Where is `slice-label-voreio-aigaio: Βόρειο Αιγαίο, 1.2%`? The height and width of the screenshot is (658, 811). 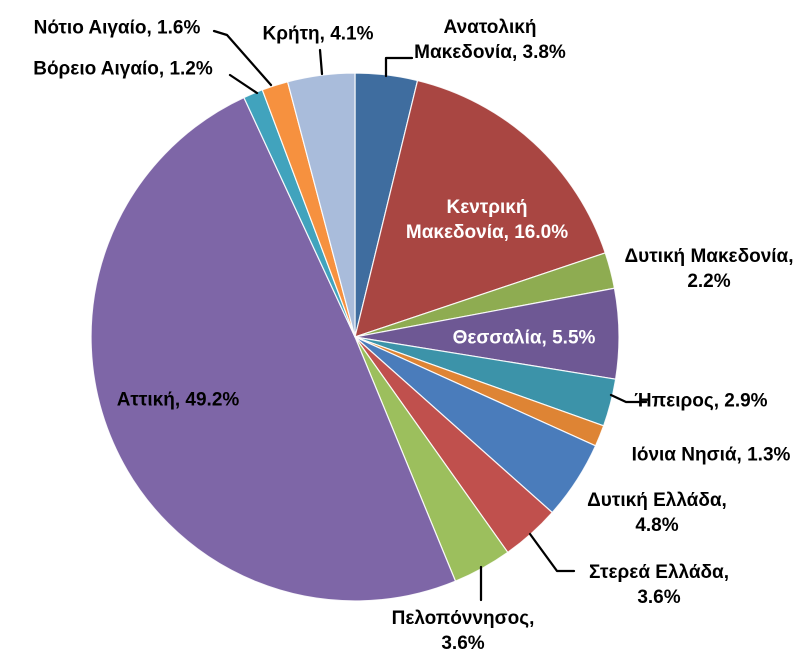
slice-label-voreio-aigaio: Βόρειο Αιγαίο, 1.2% is located at coordinates (123, 69).